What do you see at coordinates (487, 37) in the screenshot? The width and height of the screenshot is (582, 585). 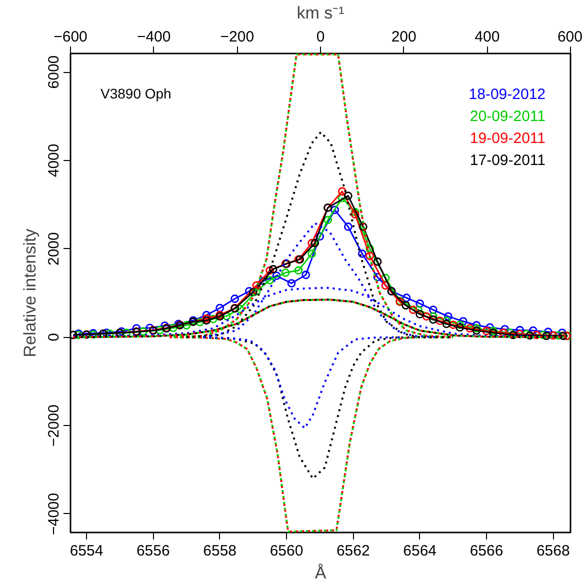 I see `x2-tick-label: 400` at bounding box center [487, 37].